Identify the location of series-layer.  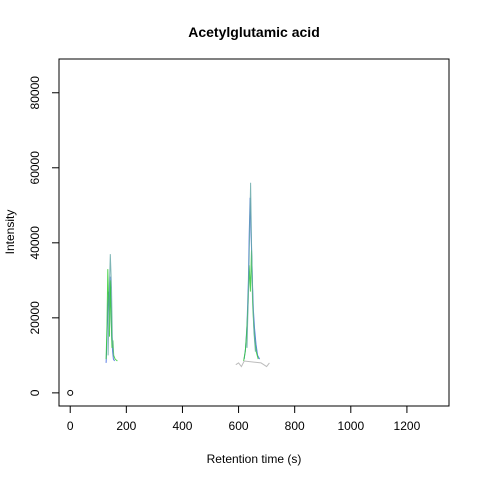
(187, 275).